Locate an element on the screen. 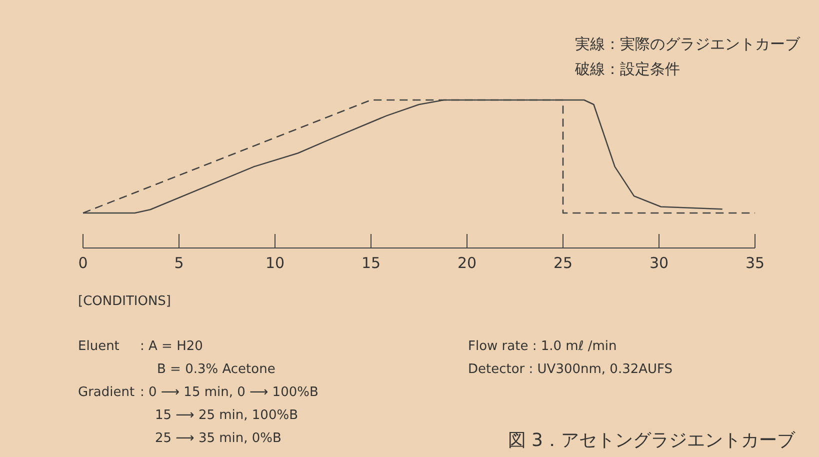  x-tick-label: 20 is located at coordinates (467, 263).